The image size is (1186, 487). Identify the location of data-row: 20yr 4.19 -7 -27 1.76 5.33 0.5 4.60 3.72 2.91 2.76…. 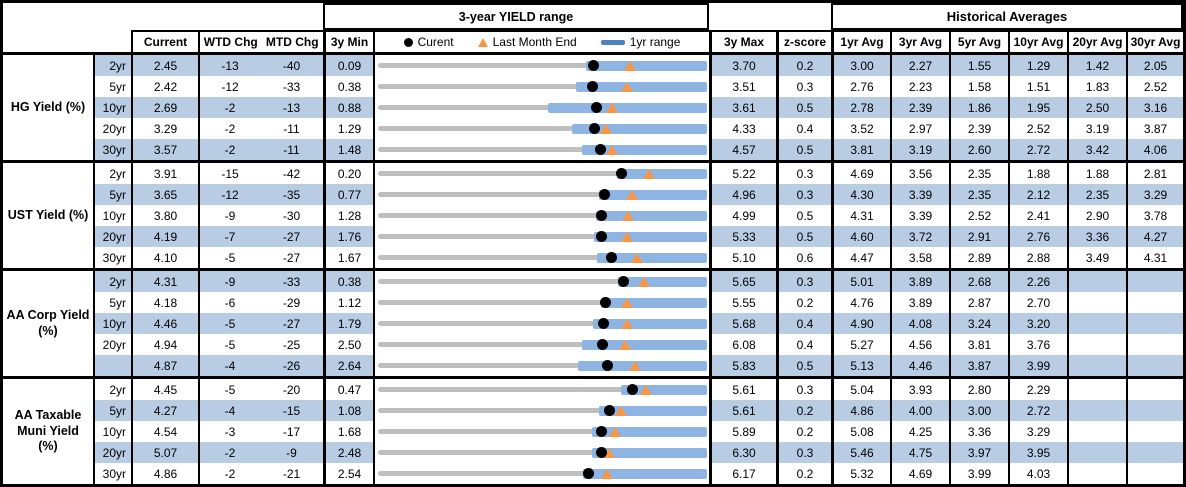
(638, 236).